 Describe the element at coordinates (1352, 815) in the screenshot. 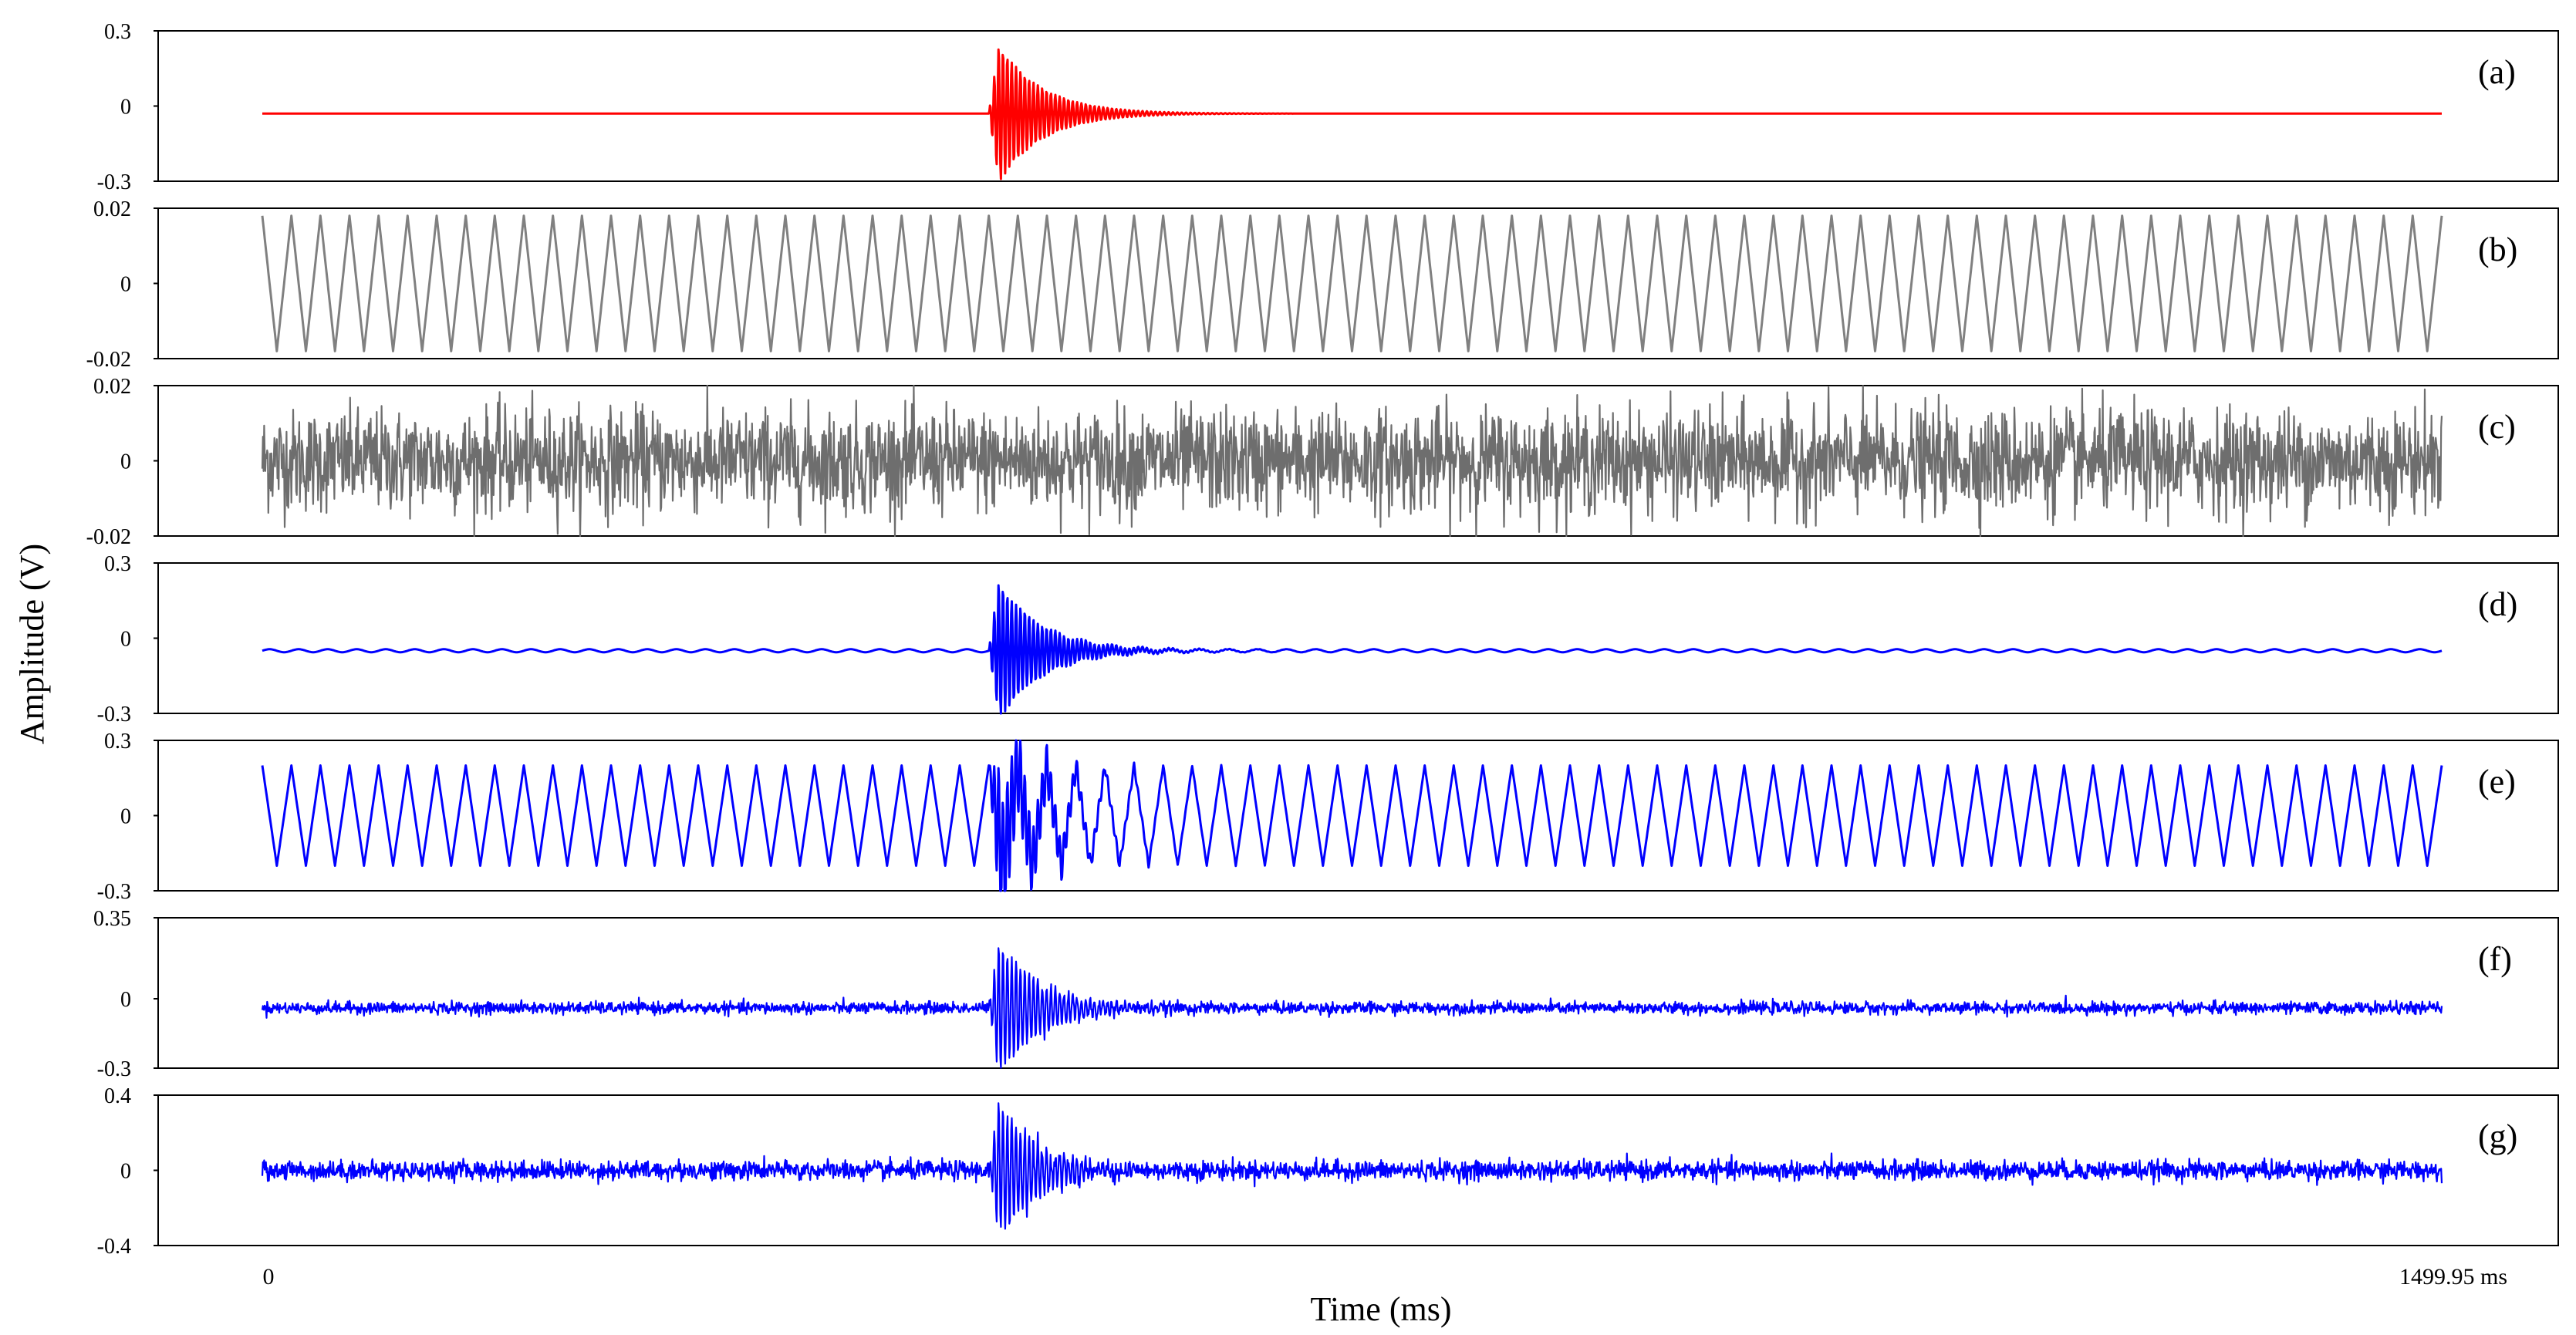

I see `signal-trace-e` at that location.